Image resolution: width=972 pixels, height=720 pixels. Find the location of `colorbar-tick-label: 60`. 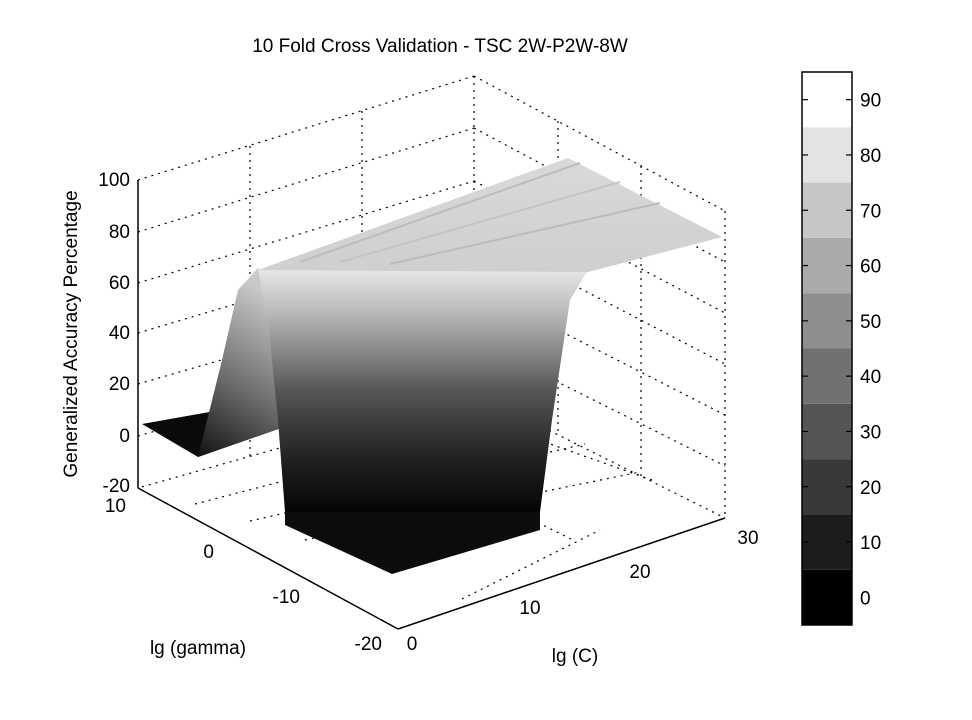

colorbar-tick-label: 60 is located at coordinates (870, 267).